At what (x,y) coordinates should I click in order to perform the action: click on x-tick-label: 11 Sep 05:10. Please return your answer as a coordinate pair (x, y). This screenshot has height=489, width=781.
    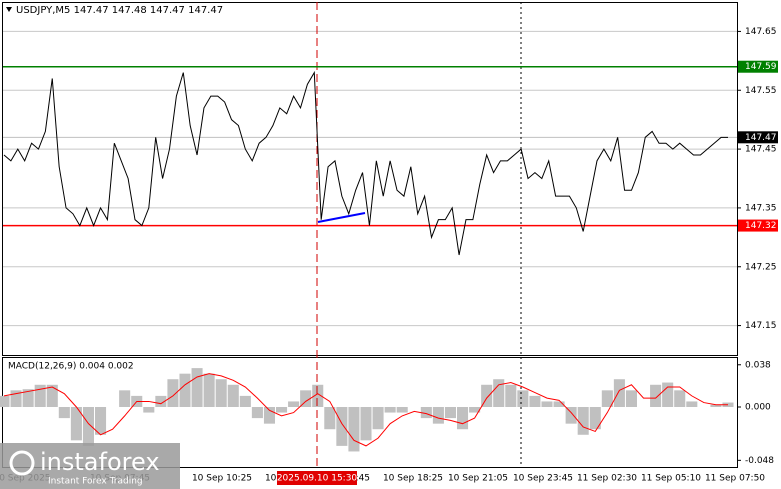
    Looking at the image, I should click on (671, 479).